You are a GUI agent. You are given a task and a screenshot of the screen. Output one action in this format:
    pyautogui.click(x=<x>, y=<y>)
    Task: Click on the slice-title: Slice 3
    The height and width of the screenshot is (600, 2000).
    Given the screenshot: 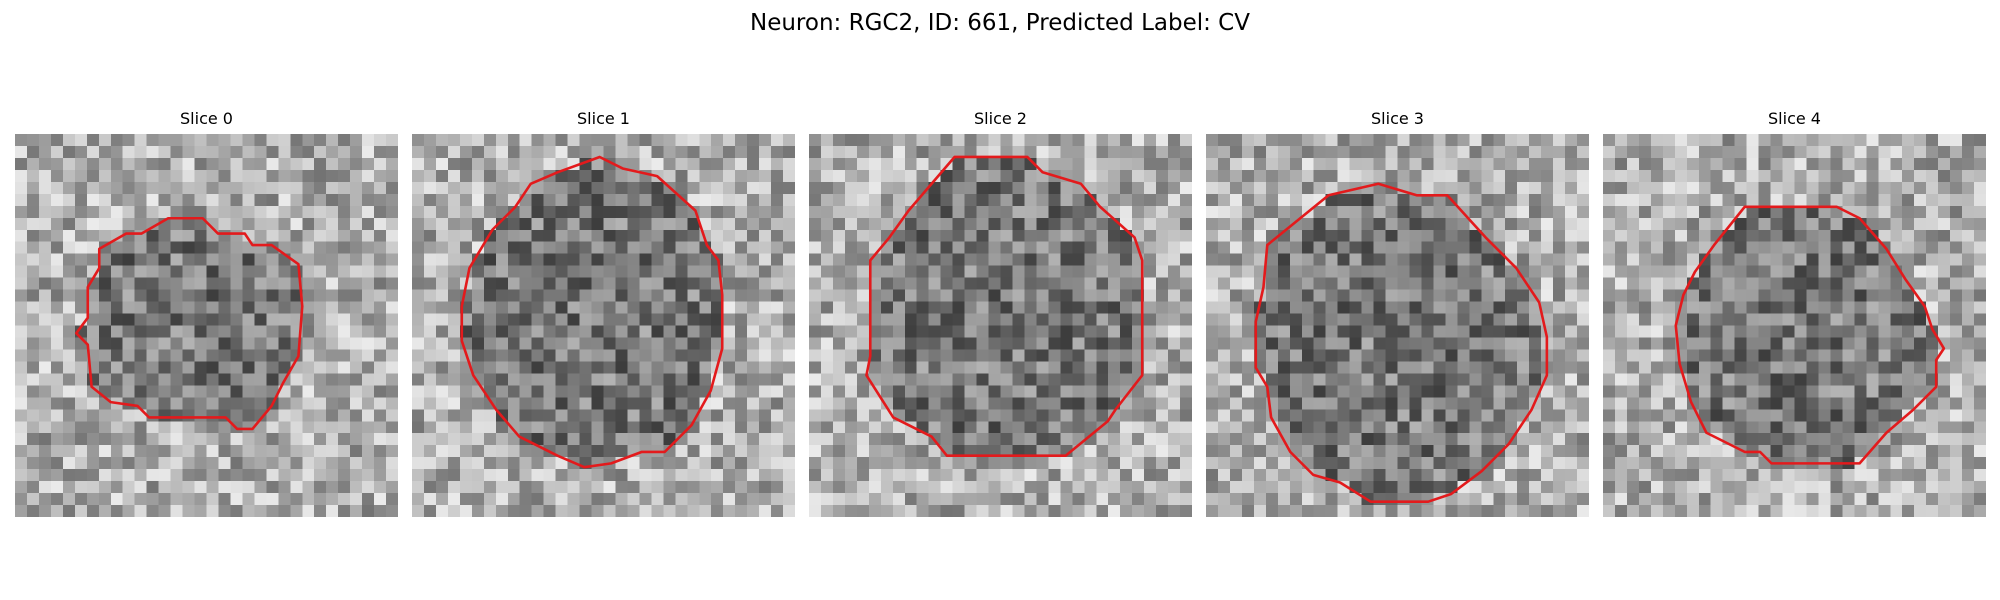 What is the action you would take?
    pyautogui.click(x=1397, y=118)
    